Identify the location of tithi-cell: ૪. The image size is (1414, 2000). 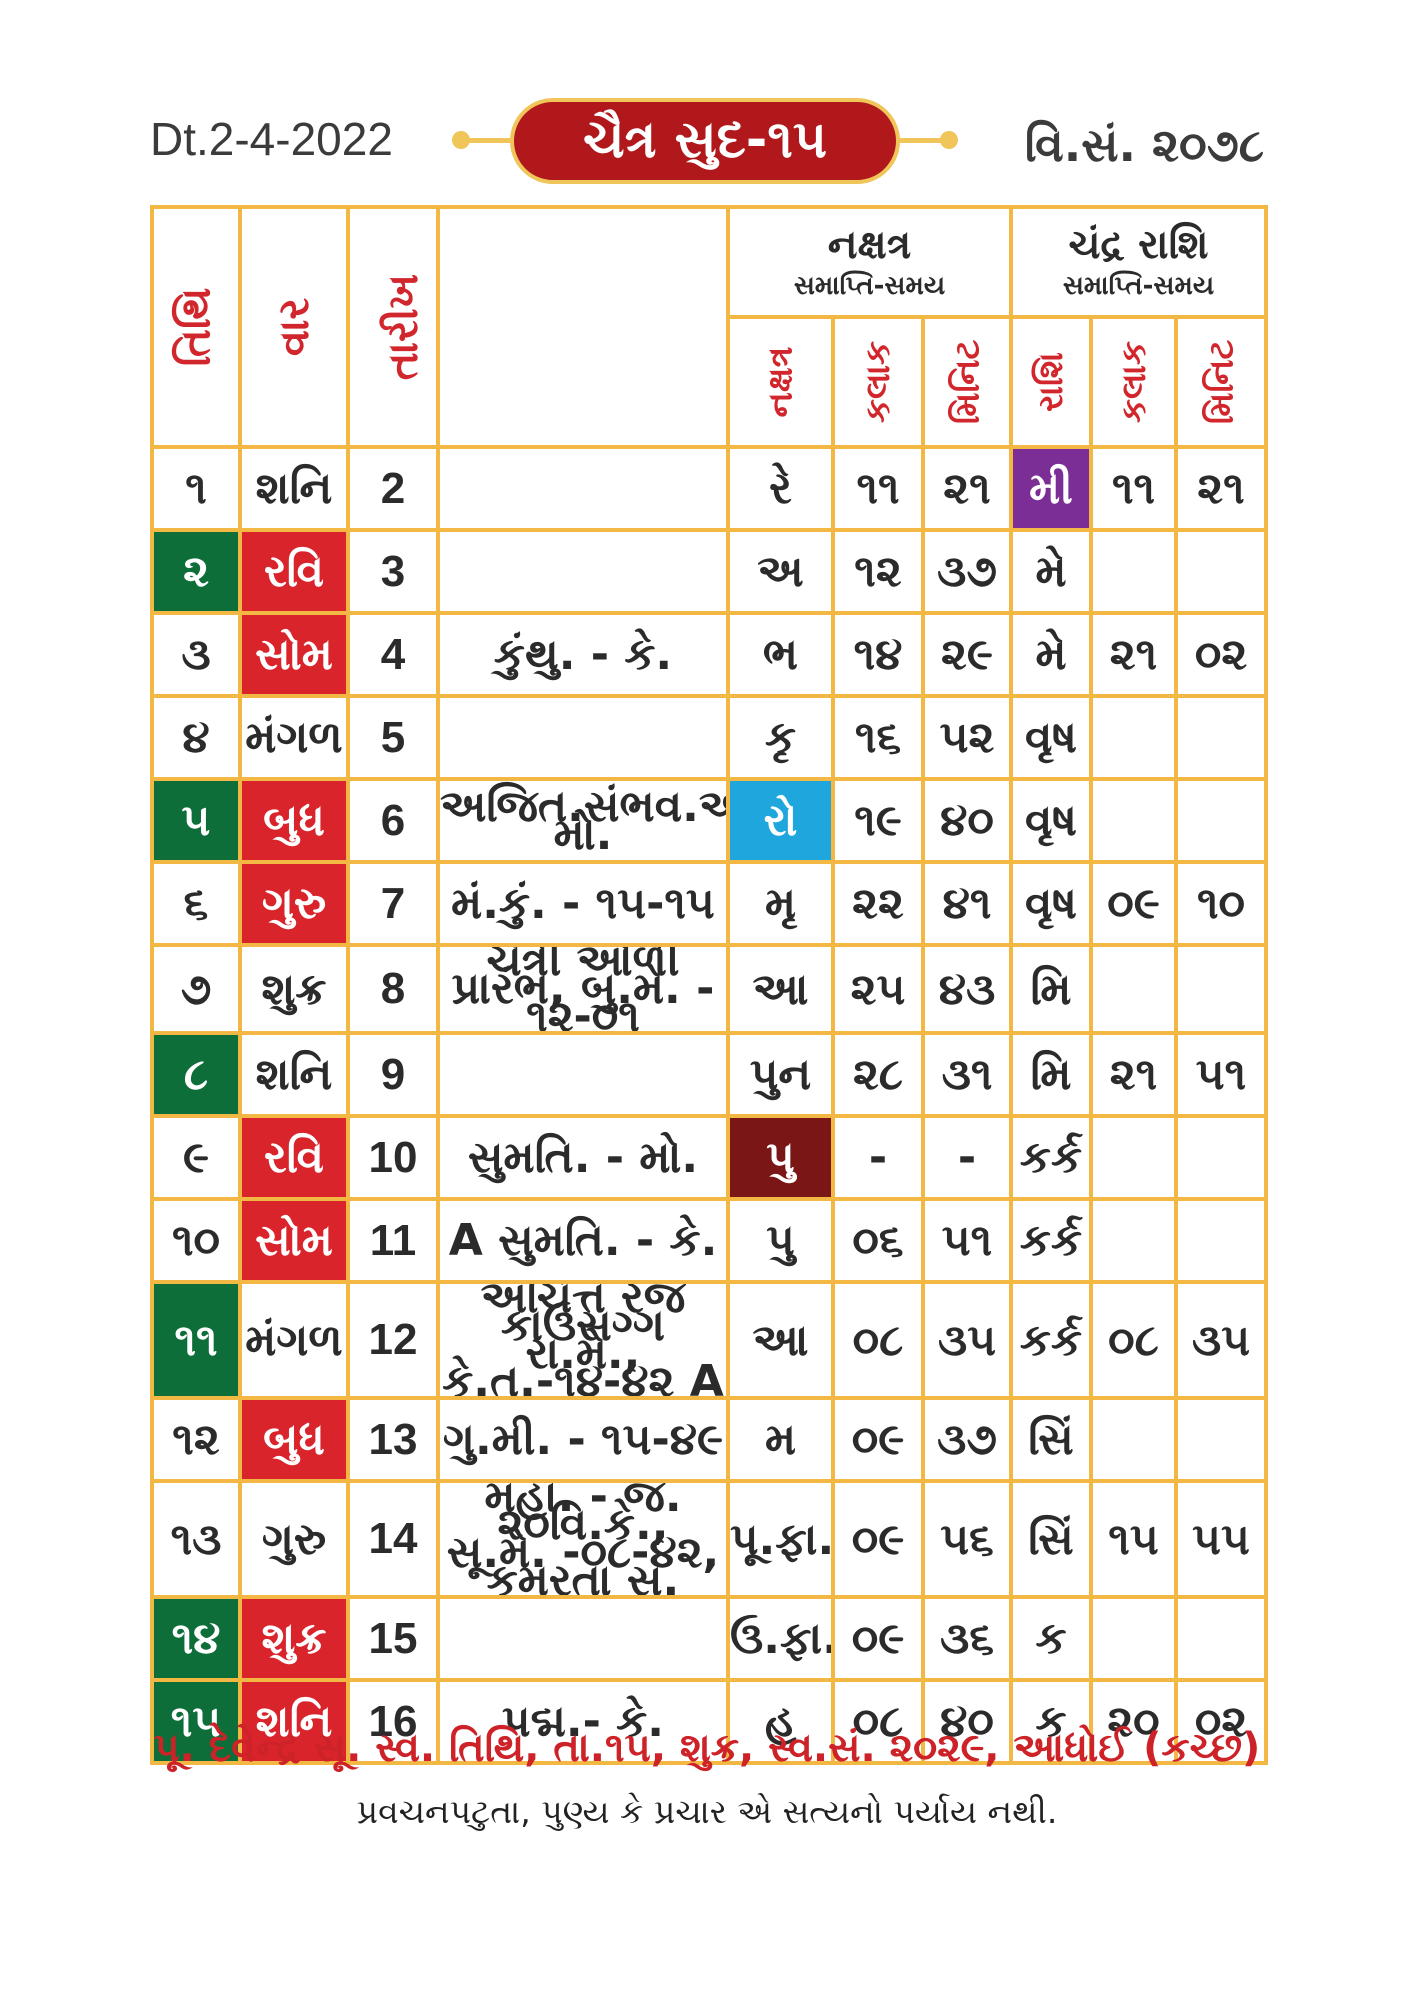
(196, 737).